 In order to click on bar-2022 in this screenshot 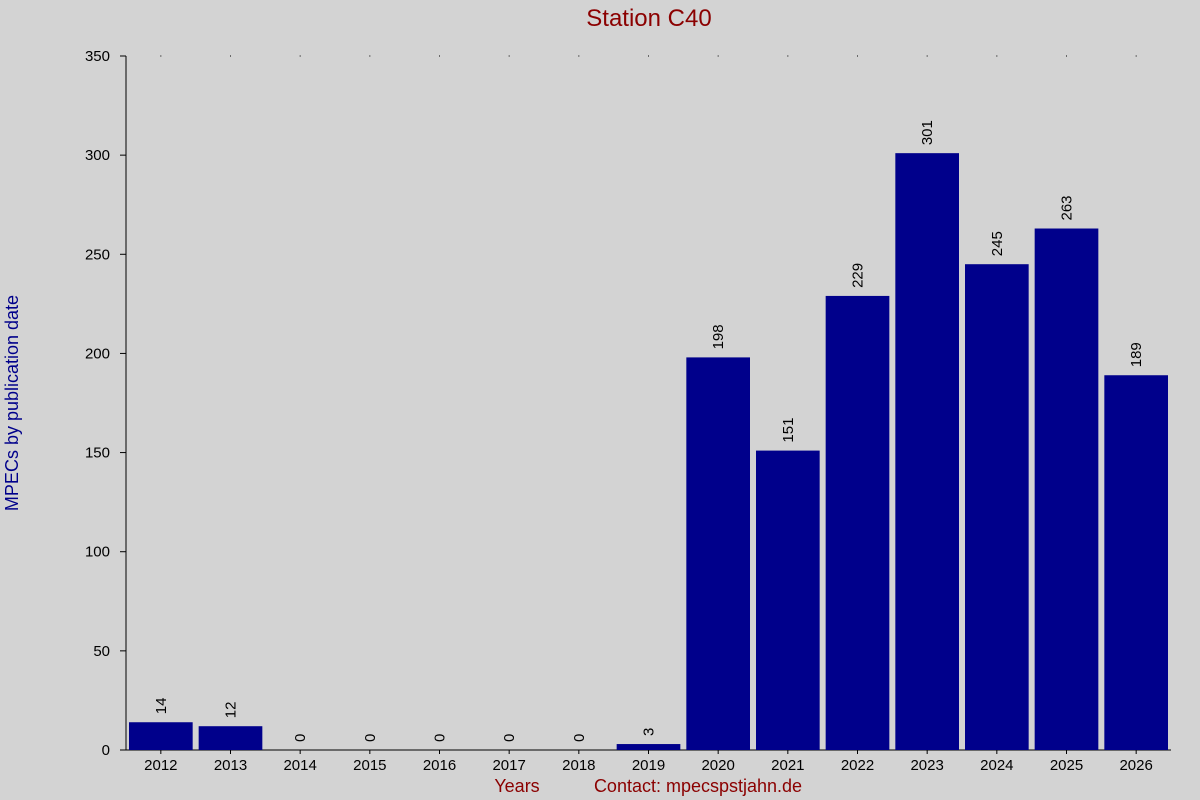, I will do `click(857, 522)`.